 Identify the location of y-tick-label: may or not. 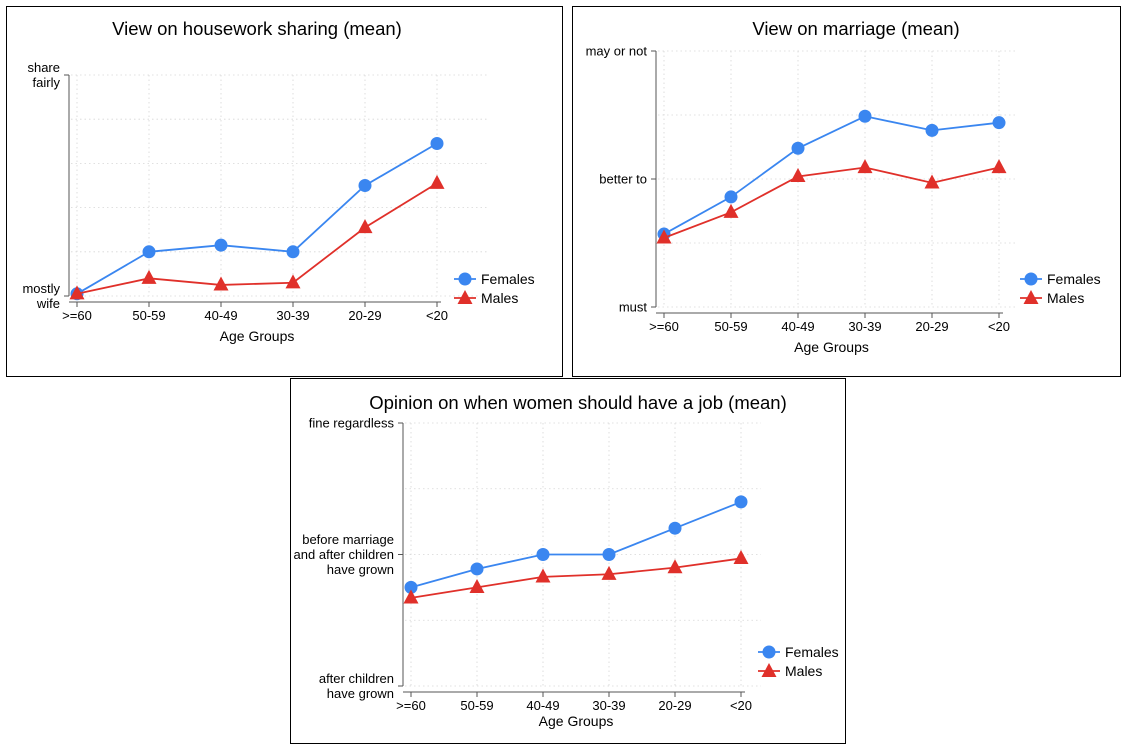
(617, 51).